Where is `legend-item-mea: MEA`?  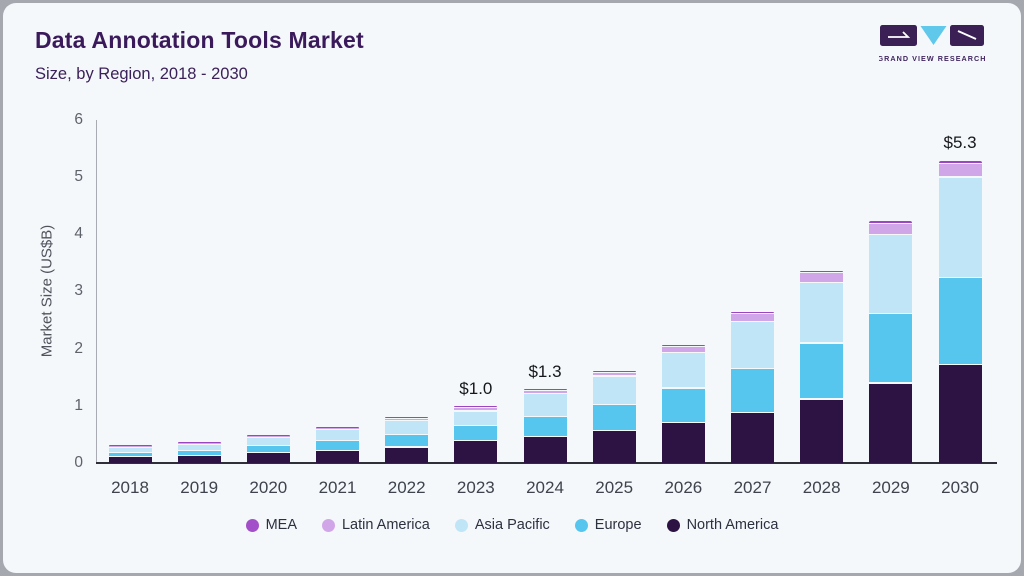 legend-item-mea: MEA is located at coordinates (271, 525).